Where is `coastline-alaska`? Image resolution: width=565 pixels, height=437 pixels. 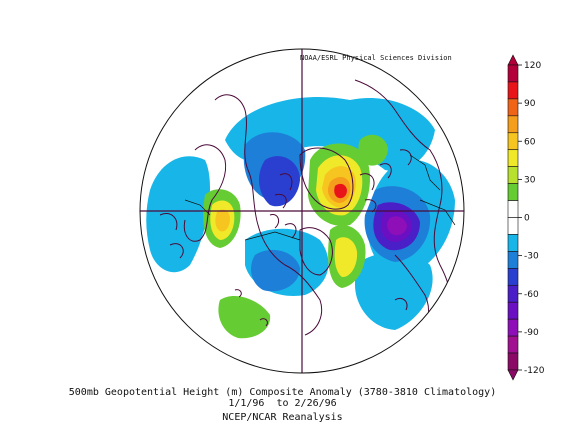
coastline-alaska is located at coordinates (316, 251).